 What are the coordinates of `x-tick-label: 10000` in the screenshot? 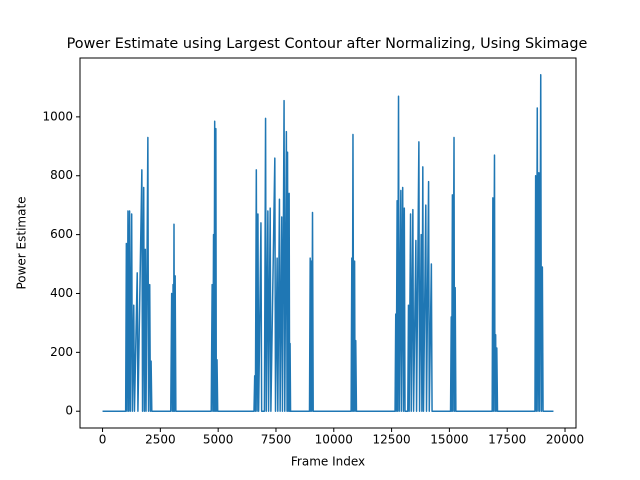 It's located at (334, 440).